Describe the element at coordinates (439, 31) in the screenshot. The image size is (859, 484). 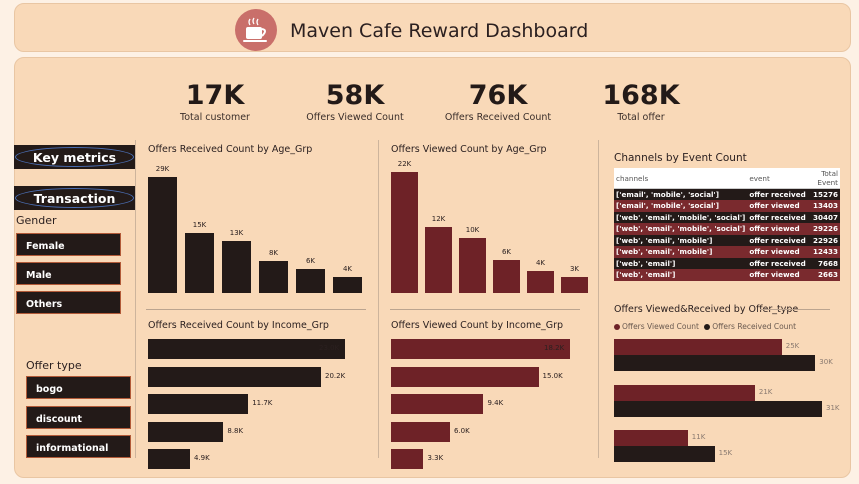
I see `dashboard-title: Maven Cafe Reward Dashboard` at that location.